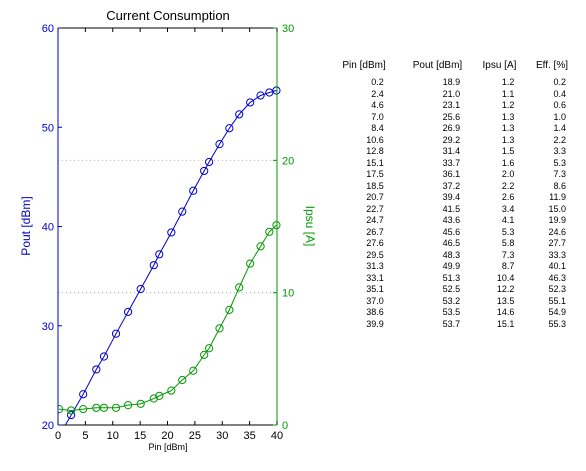 Image resolution: width=586 pixels, height=471 pixels. Describe the element at coordinates (559, 93) in the screenshot. I see `table-cell: 0.4` at that location.